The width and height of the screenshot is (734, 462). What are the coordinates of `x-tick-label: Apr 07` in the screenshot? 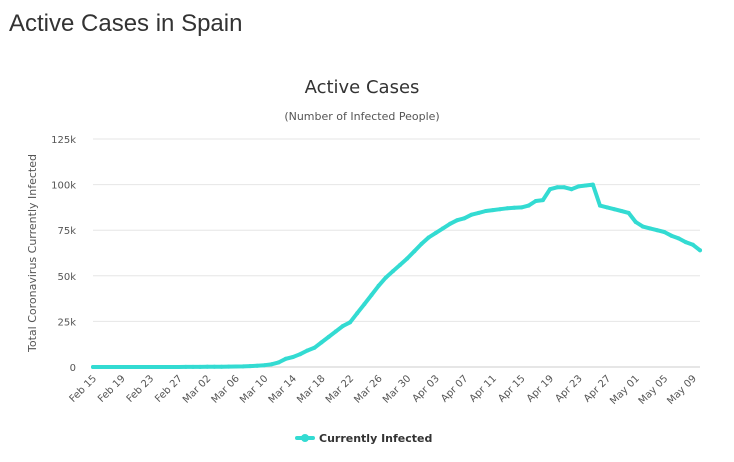 It's located at (454, 388).